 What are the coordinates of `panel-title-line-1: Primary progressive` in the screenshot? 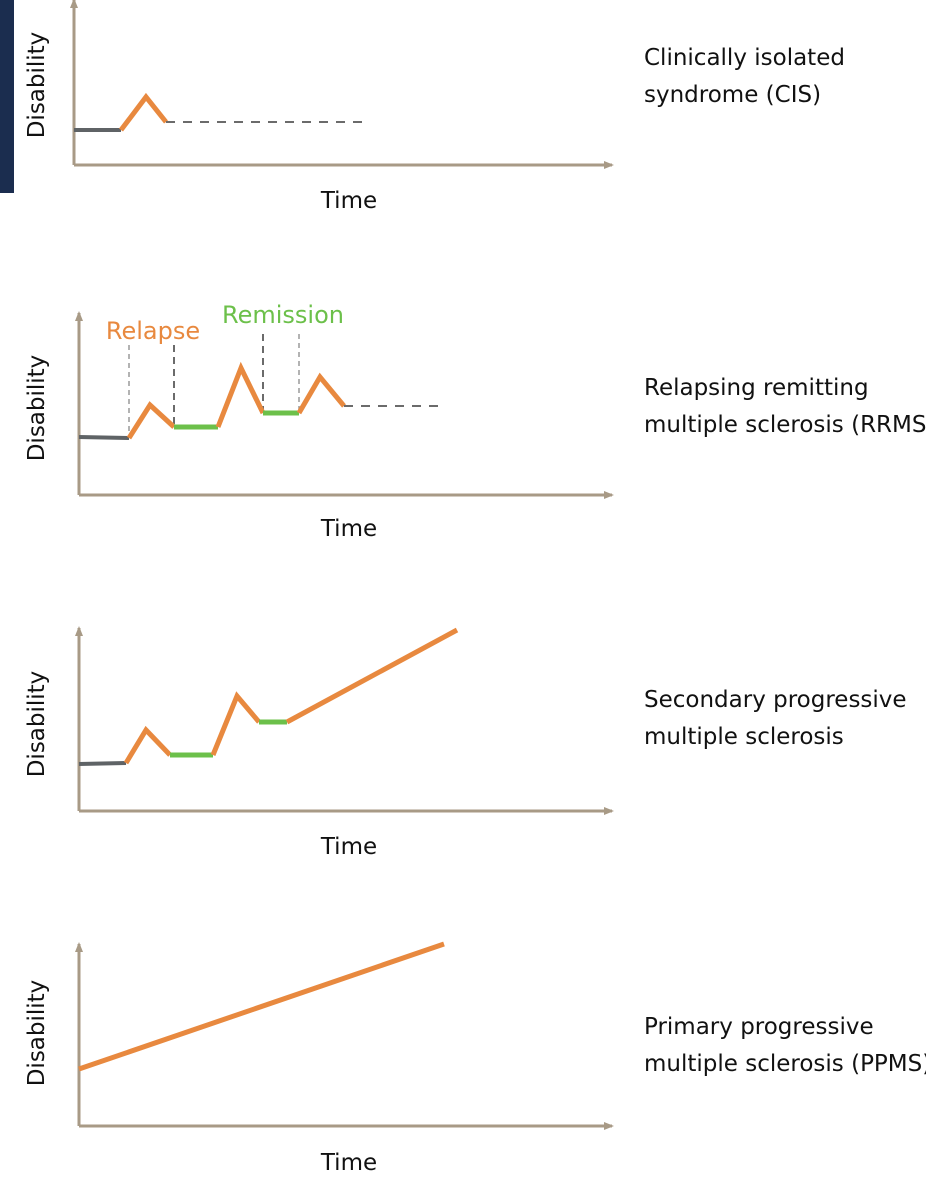 It's located at (759, 1027).